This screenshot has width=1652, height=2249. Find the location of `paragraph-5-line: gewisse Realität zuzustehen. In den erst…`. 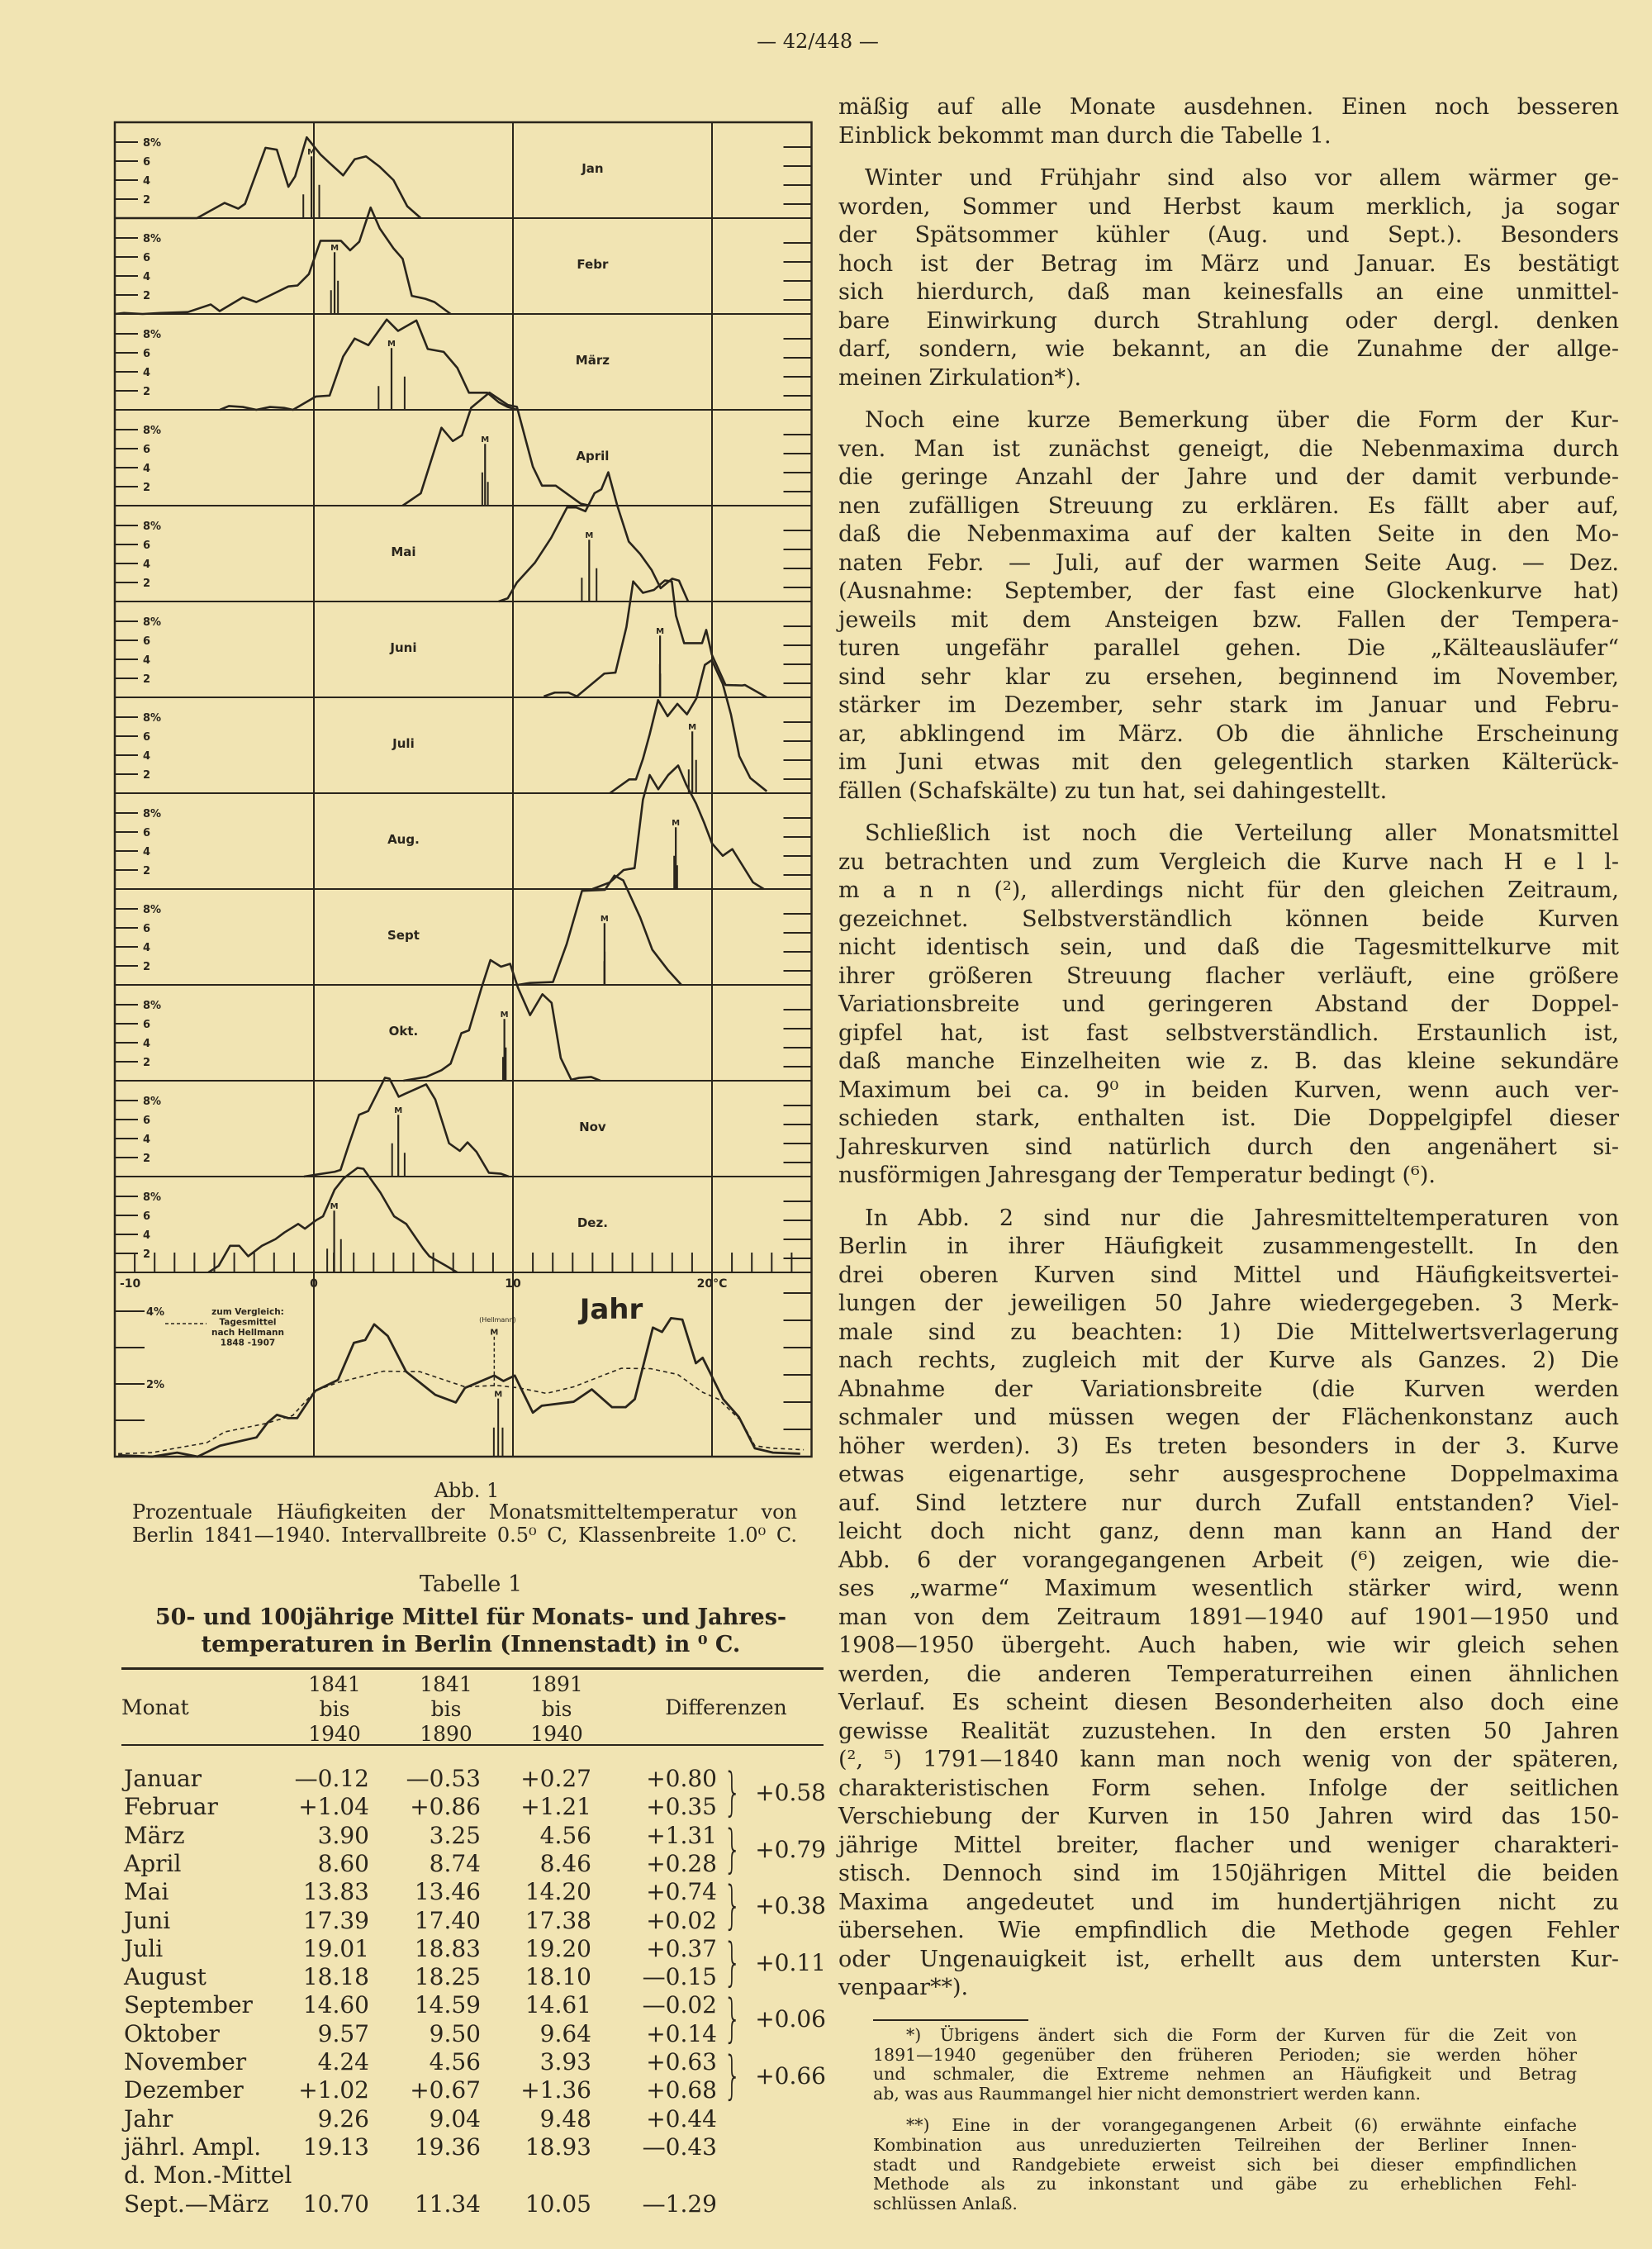

paragraph-5-line: gewisse Realität zuzustehen. In den erst… is located at coordinates (1228, 1731).